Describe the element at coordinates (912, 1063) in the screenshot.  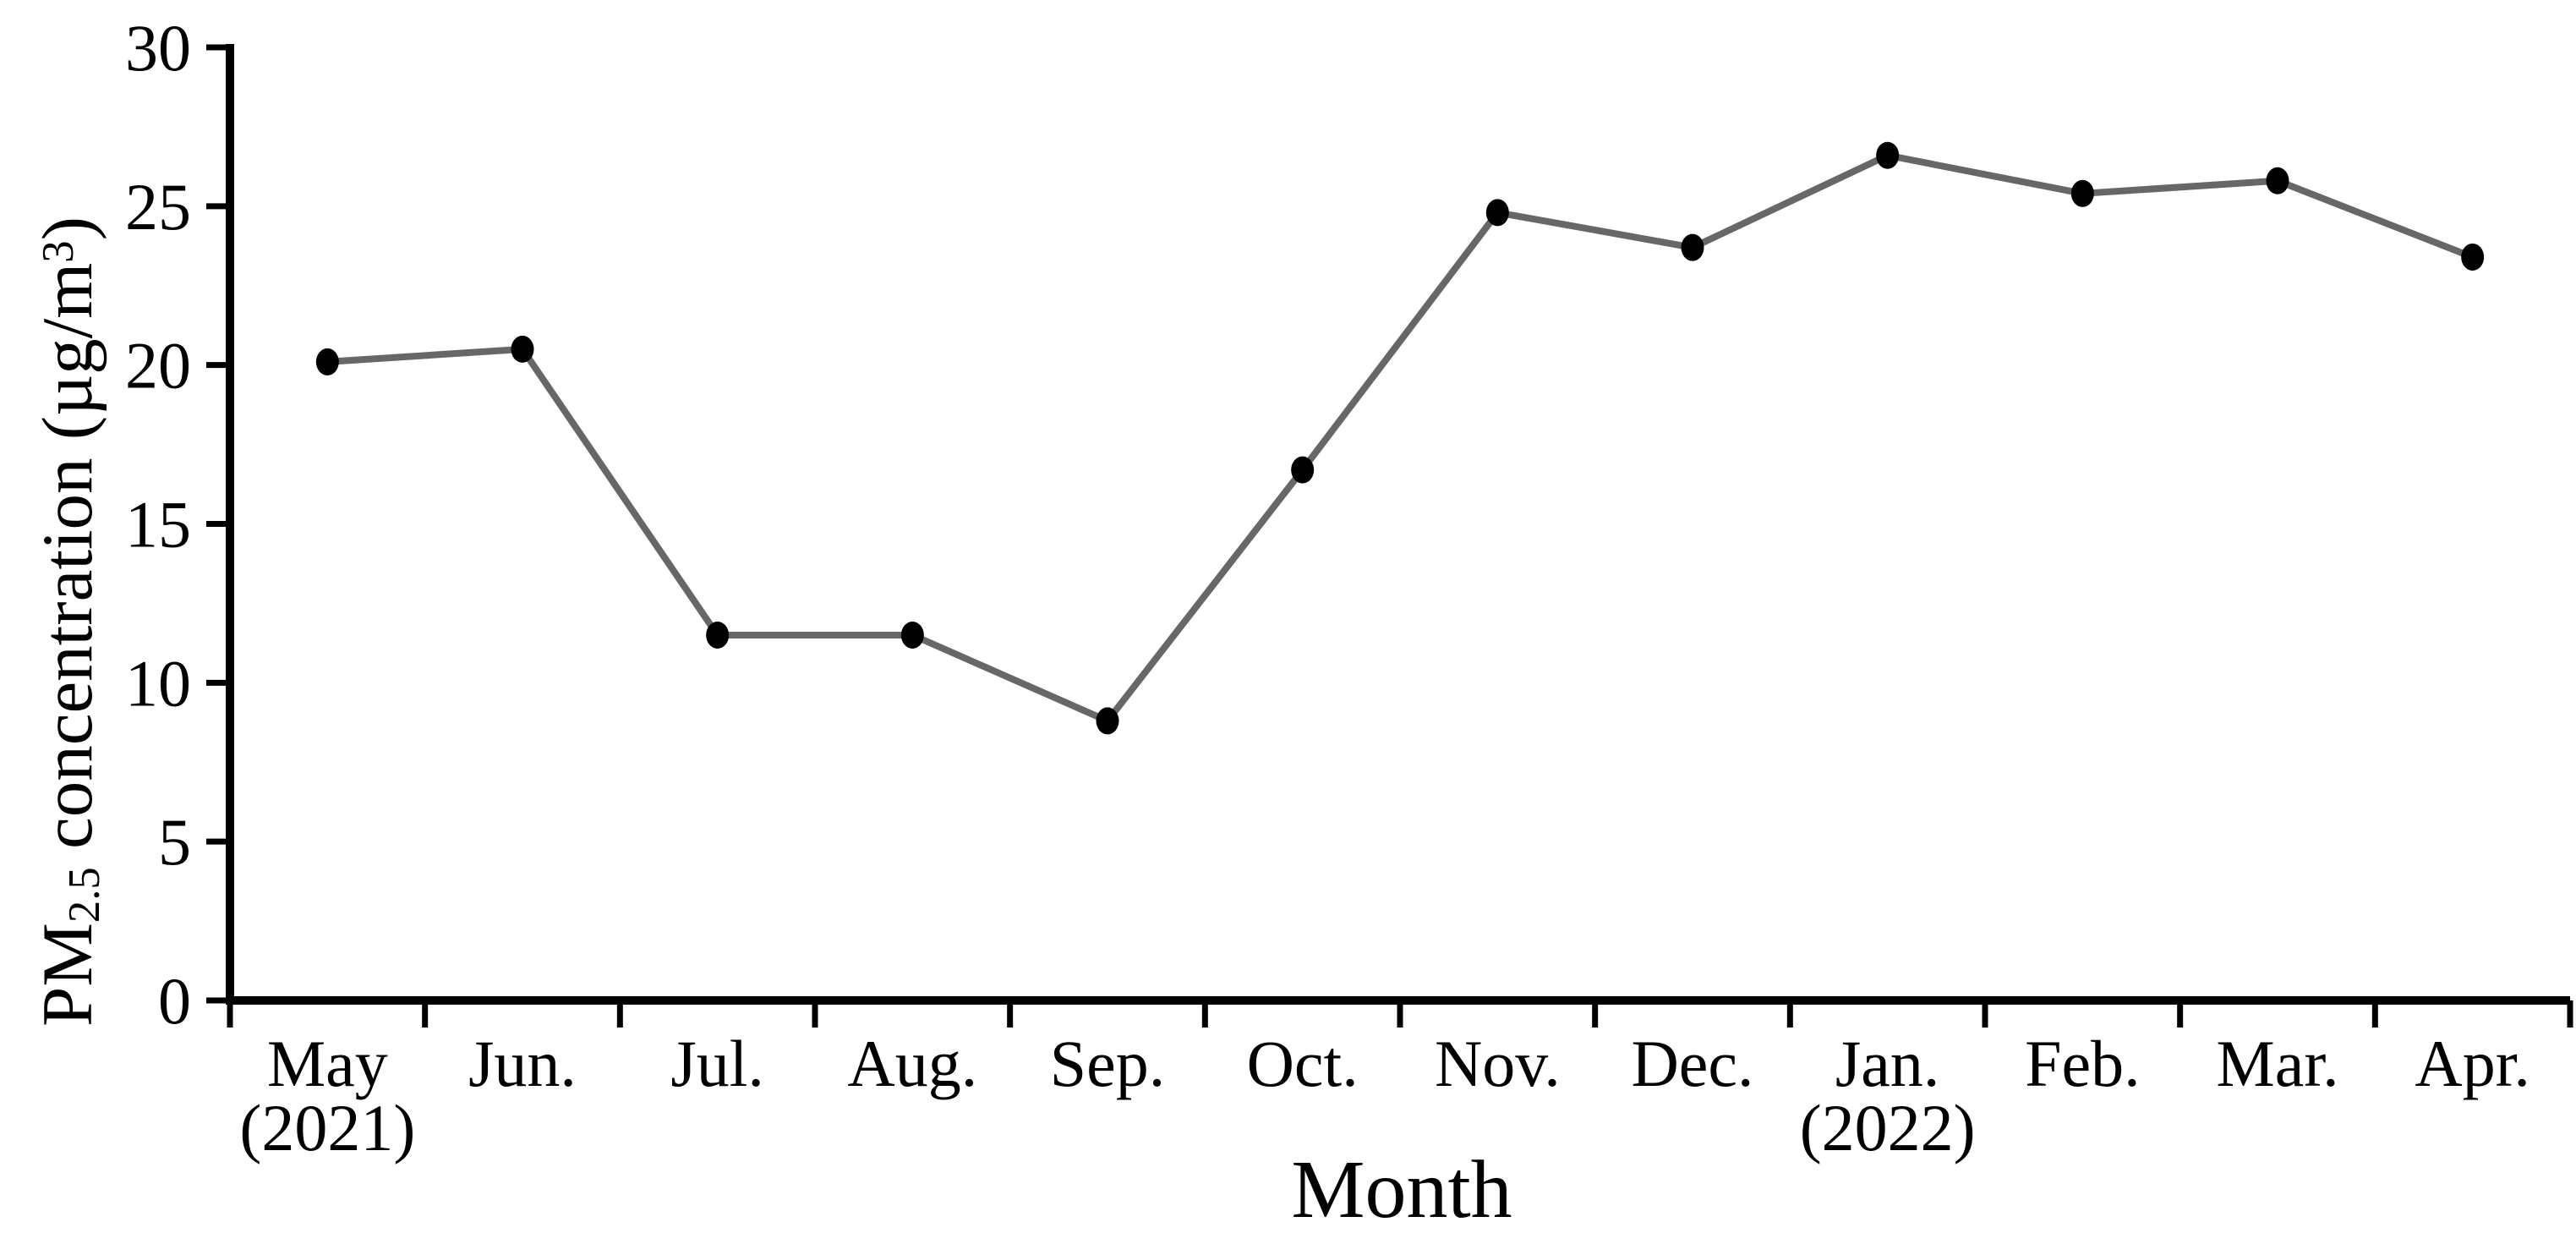
I see `x-tick-label: Aug.` at that location.